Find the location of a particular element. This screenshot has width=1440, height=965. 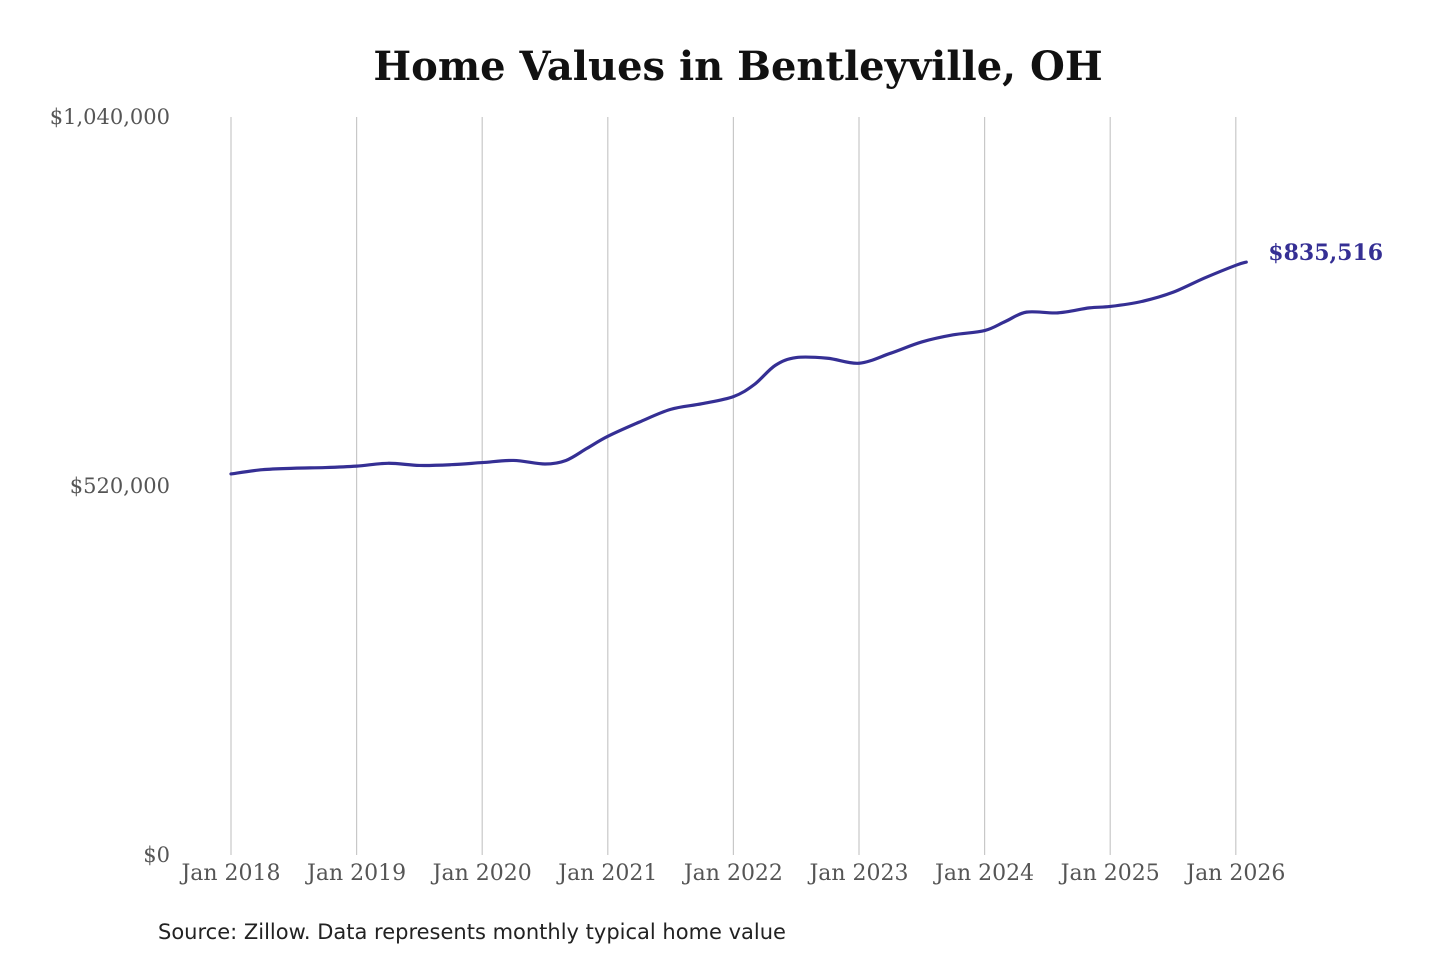

end-value-label: $835,516 is located at coordinates (1325, 253).